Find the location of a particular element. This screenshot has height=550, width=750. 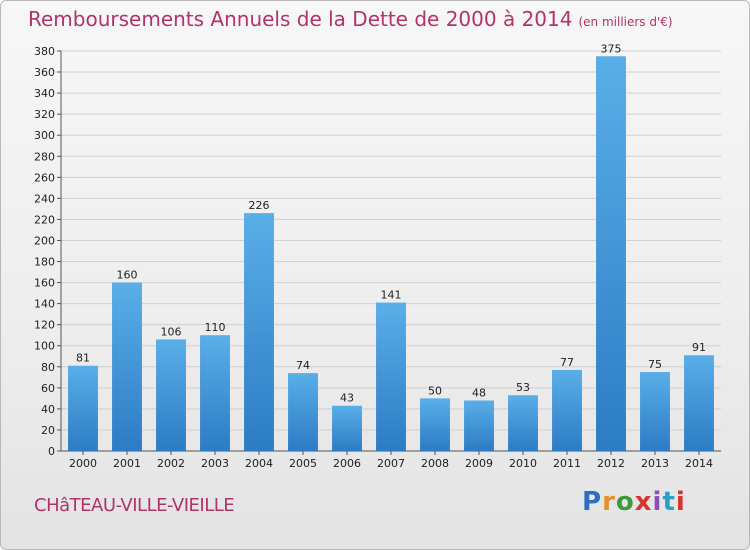

x-tick-label-2006: 2006 is located at coordinates (347, 463).